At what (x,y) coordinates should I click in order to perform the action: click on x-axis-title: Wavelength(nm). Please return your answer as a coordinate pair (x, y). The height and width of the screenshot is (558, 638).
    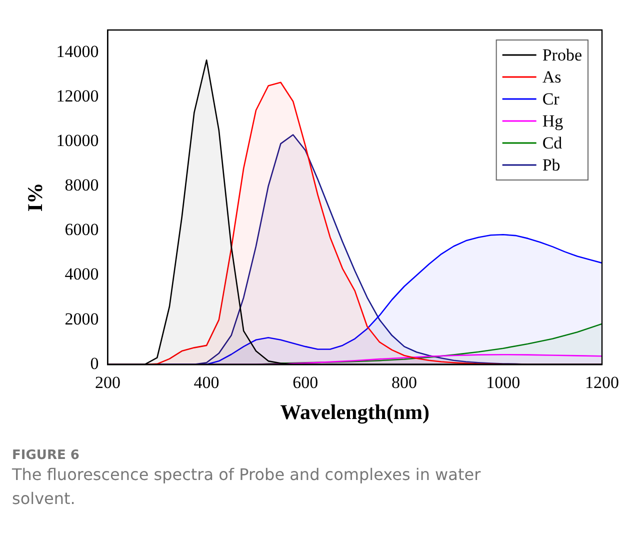
    Looking at the image, I should click on (355, 412).